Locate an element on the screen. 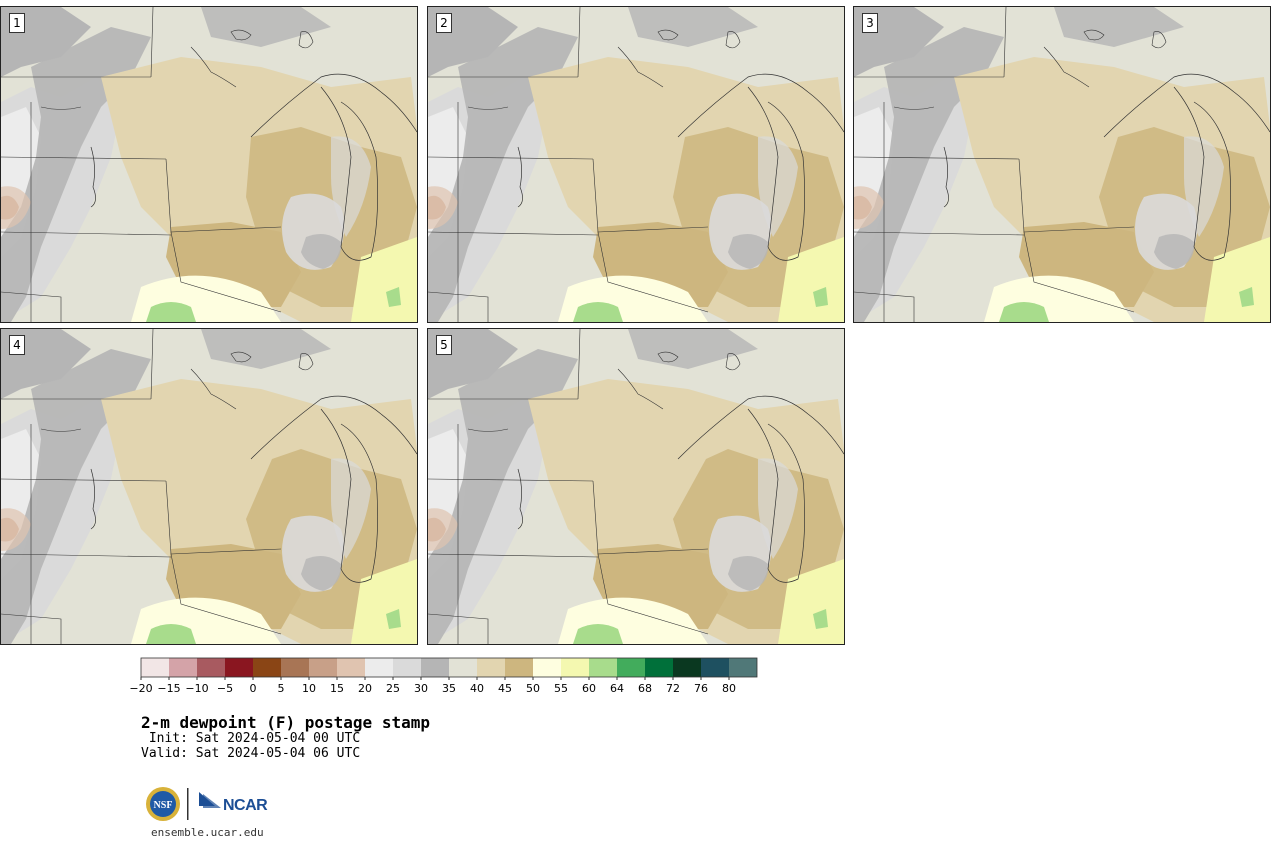 This screenshot has height=844, width=1280. panel-number: 1 is located at coordinates (17, 23).